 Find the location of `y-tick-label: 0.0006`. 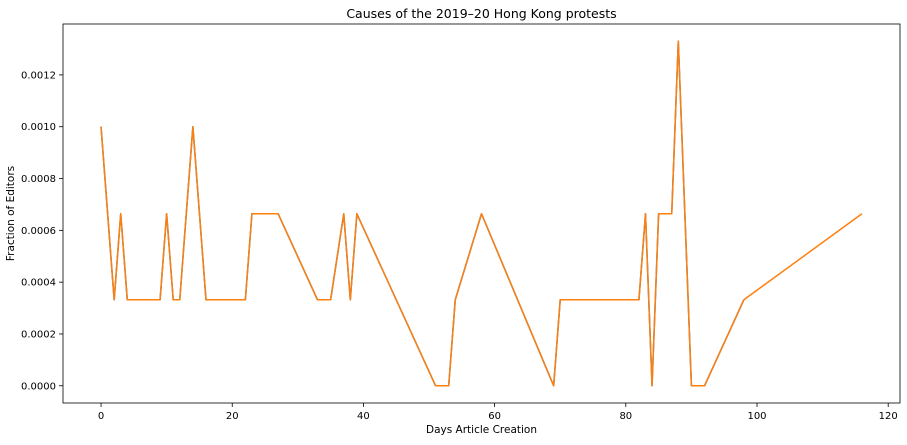

y-tick-label: 0.0006 is located at coordinates (38, 231).